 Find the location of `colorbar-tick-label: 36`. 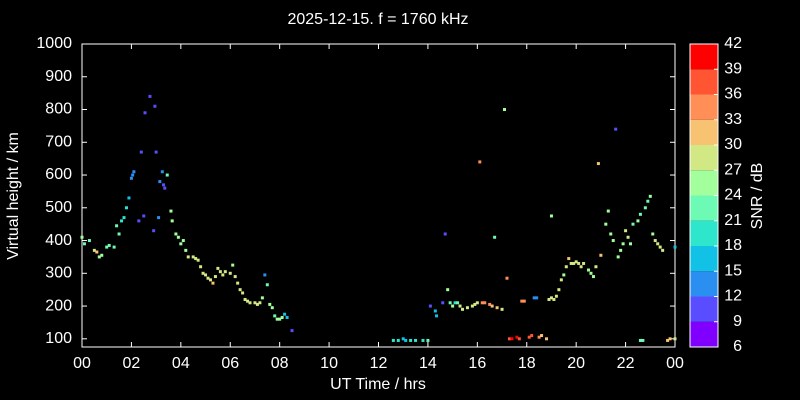

colorbar-tick-label: 36 is located at coordinates (733, 94).